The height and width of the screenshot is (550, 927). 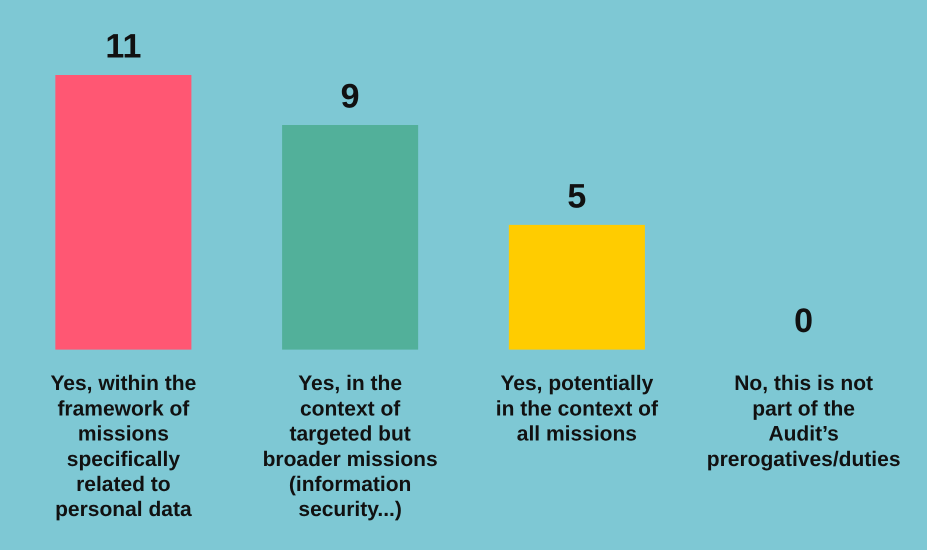 I want to click on data-label: 0, so click(x=804, y=321).